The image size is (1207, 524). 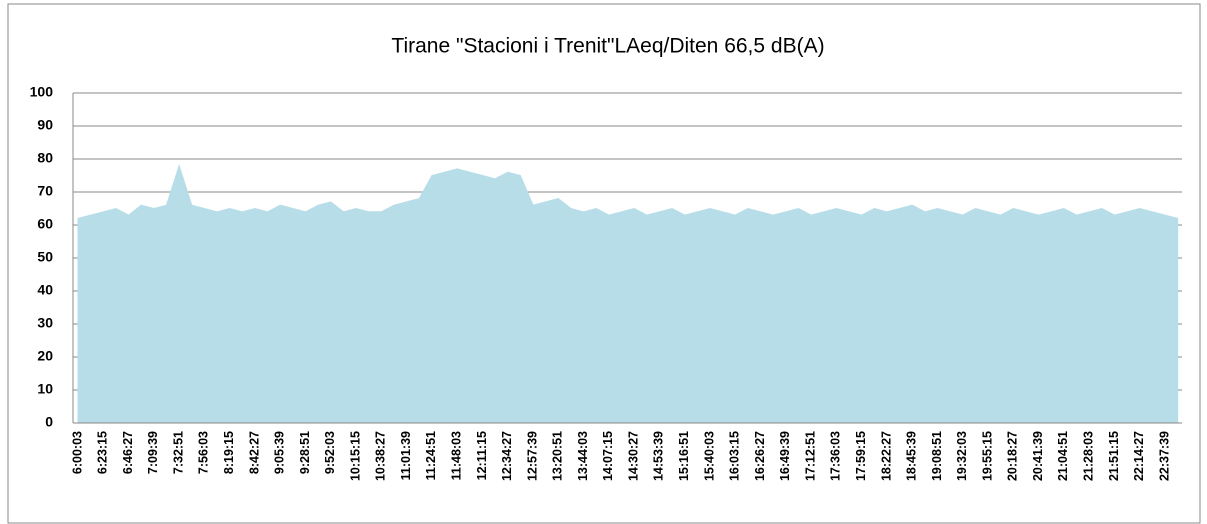 I want to click on x-tick-label: 12:11:15, so click(x=482, y=455).